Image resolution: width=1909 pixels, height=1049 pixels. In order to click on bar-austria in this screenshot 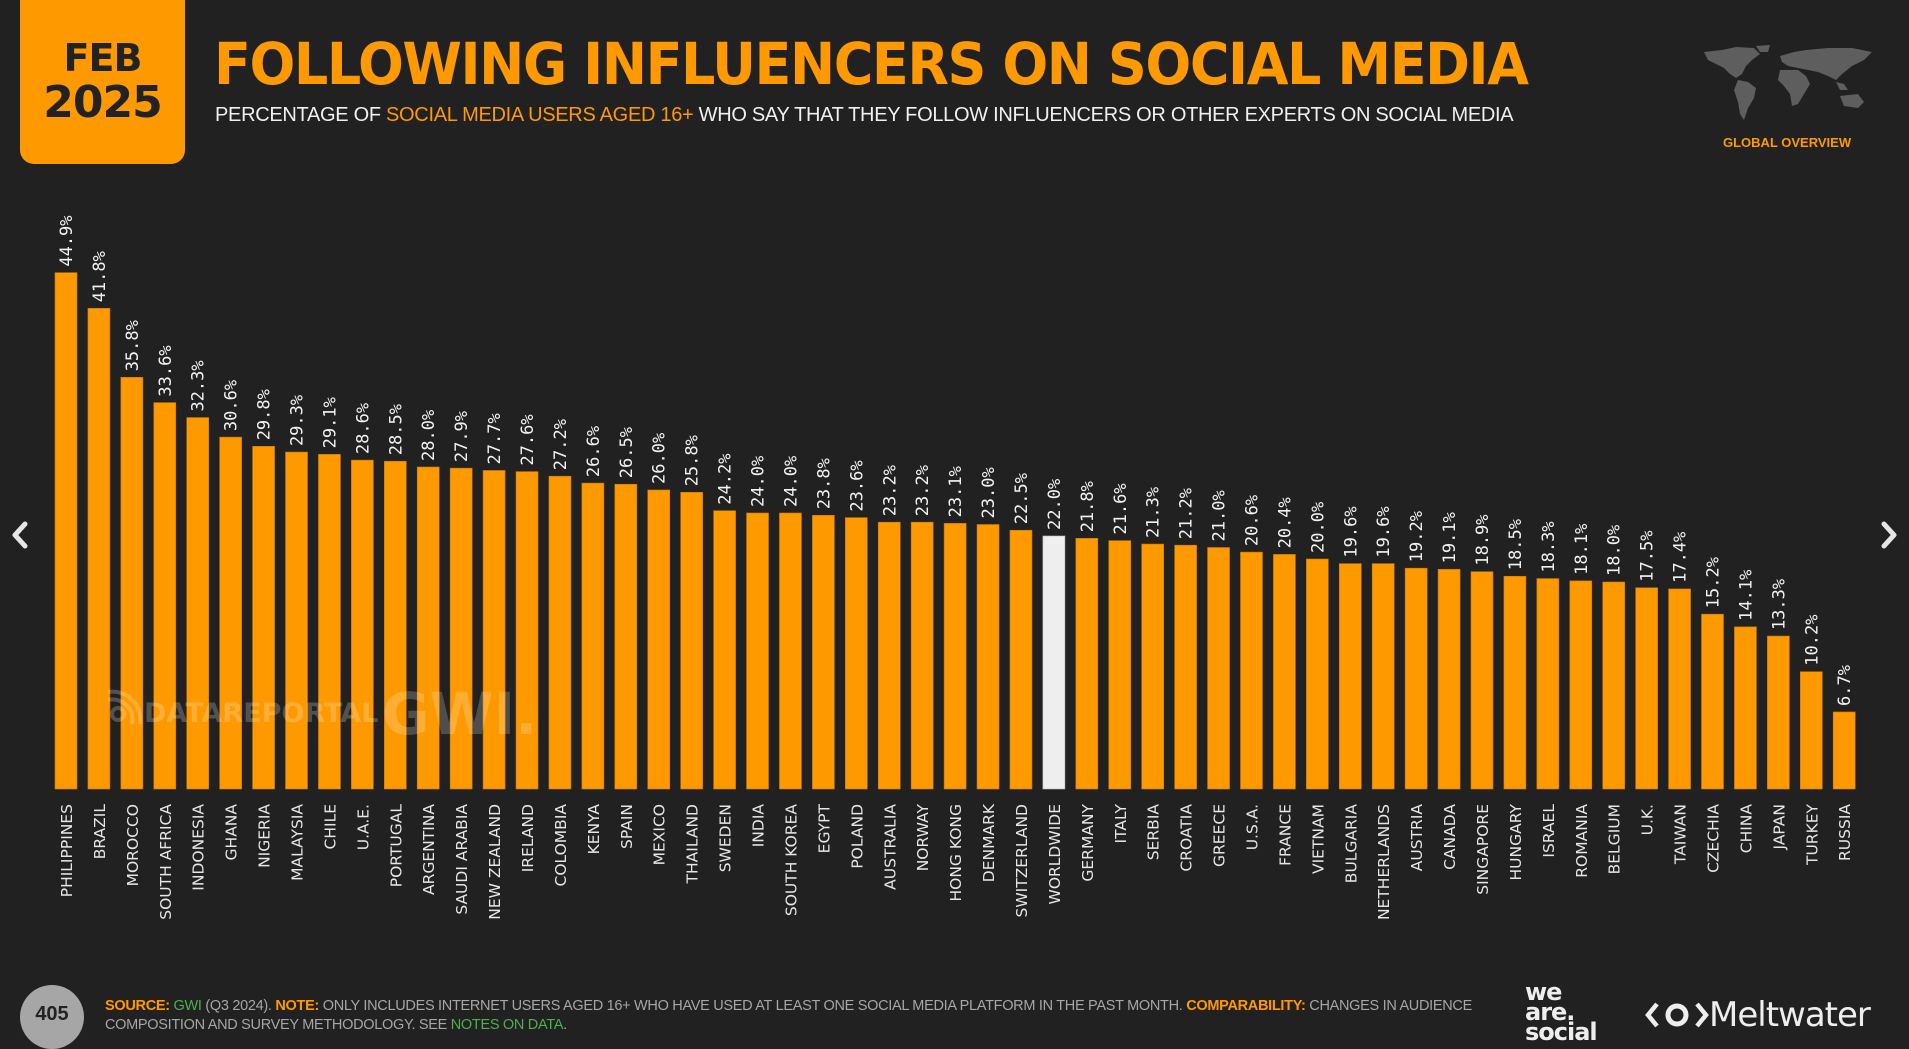, I will do `click(1416, 678)`.